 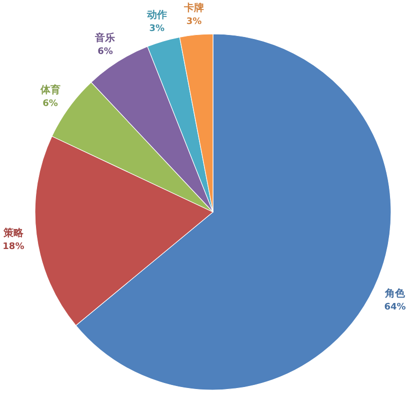 What do you see at coordinates (395, 294) in the screenshot?
I see `slice-label: 角色` at bounding box center [395, 294].